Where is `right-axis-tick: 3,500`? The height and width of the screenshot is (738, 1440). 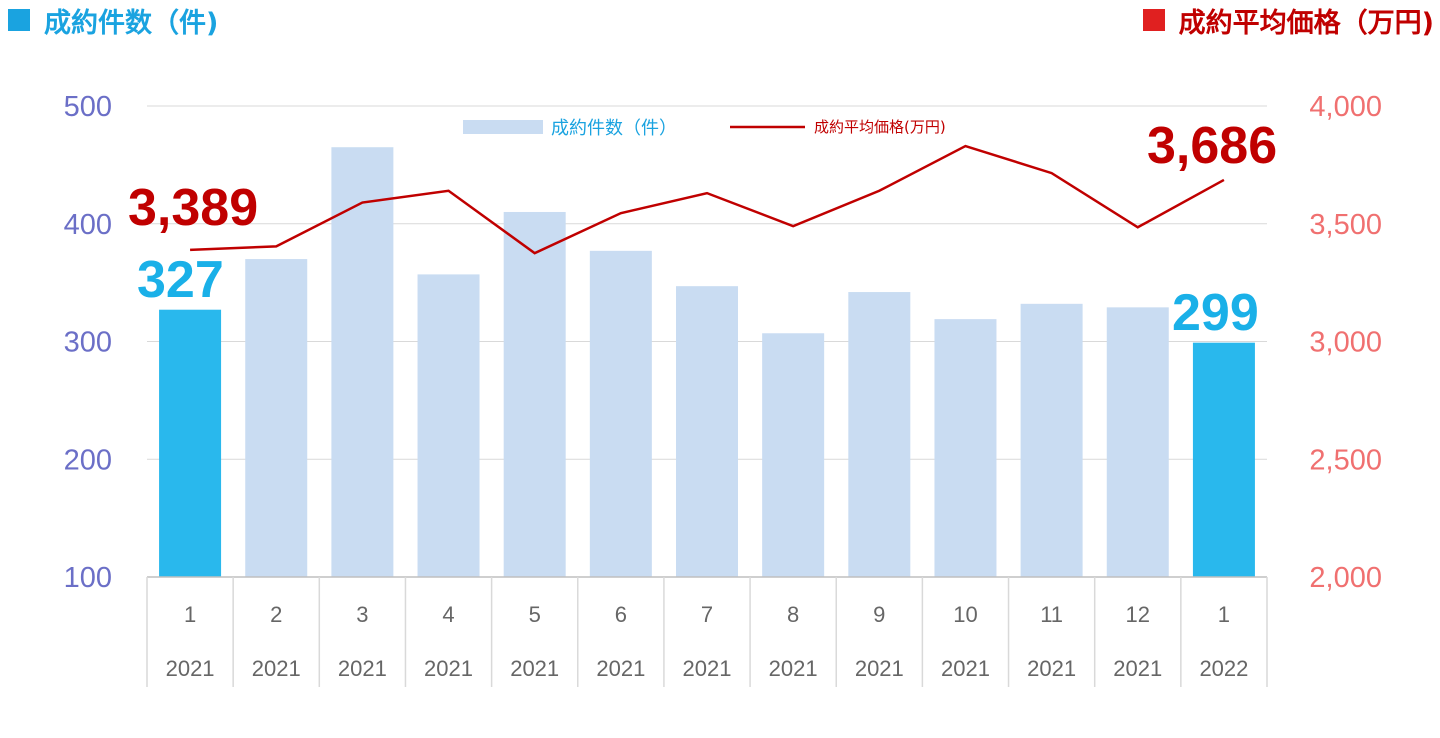 right-axis-tick: 3,500 is located at coordinates (1345, 225).